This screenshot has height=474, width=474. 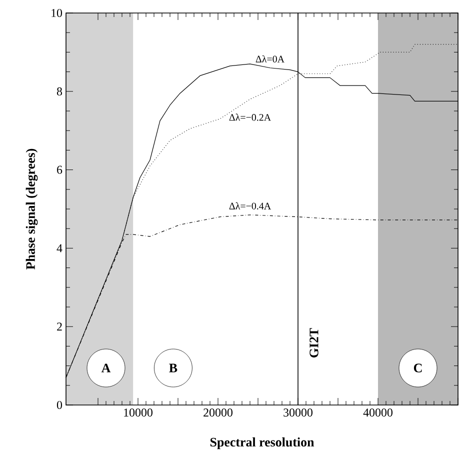 What do you see at coordinates (59, 170) in the screenshot?
I see `y-tick-label: 6` at bounding box center [59, 170].